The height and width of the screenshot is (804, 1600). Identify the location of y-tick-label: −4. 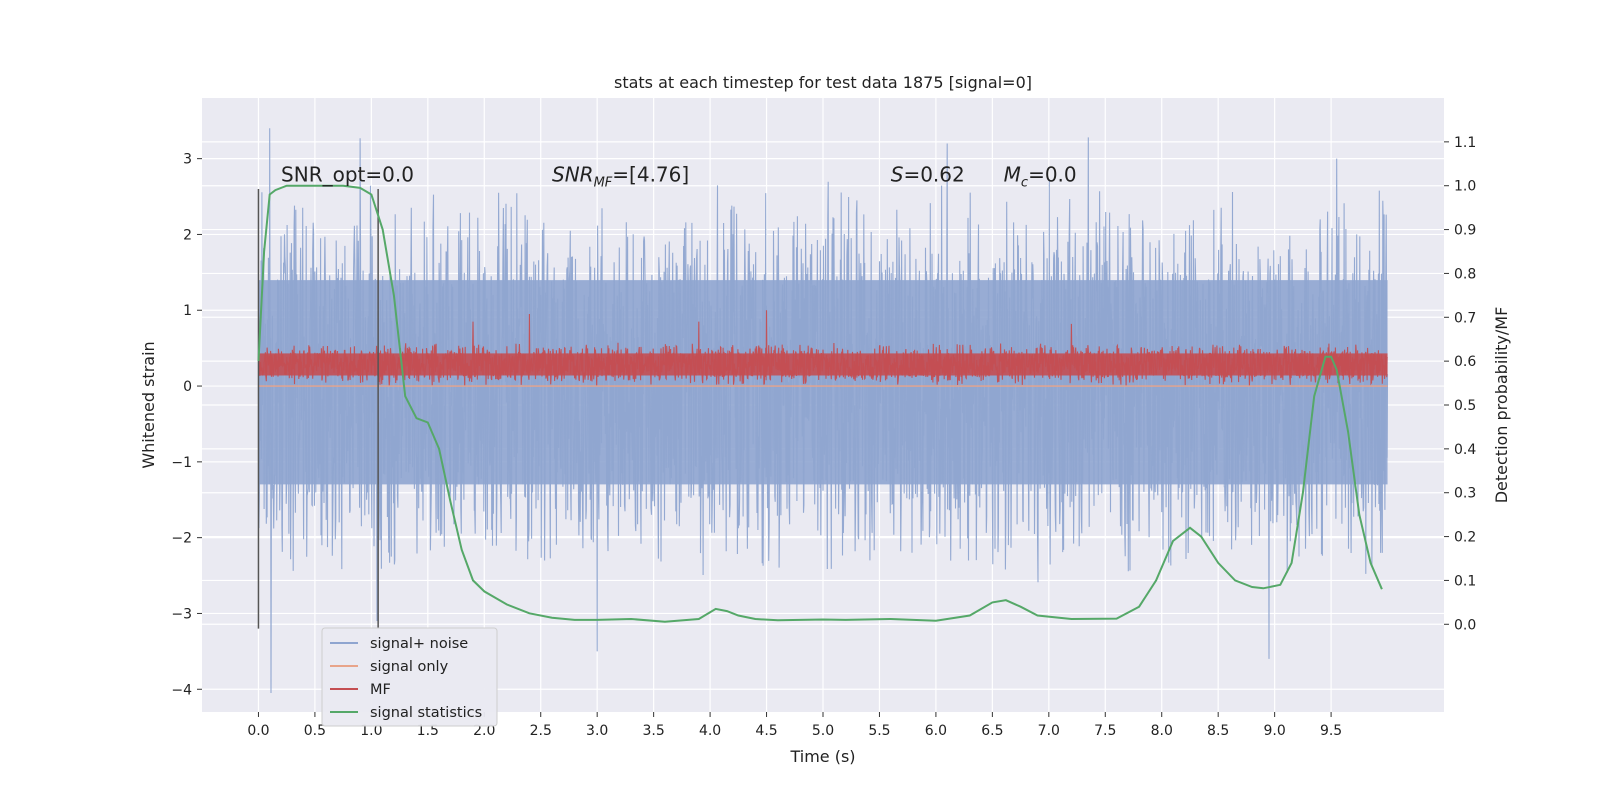
(181, 690).